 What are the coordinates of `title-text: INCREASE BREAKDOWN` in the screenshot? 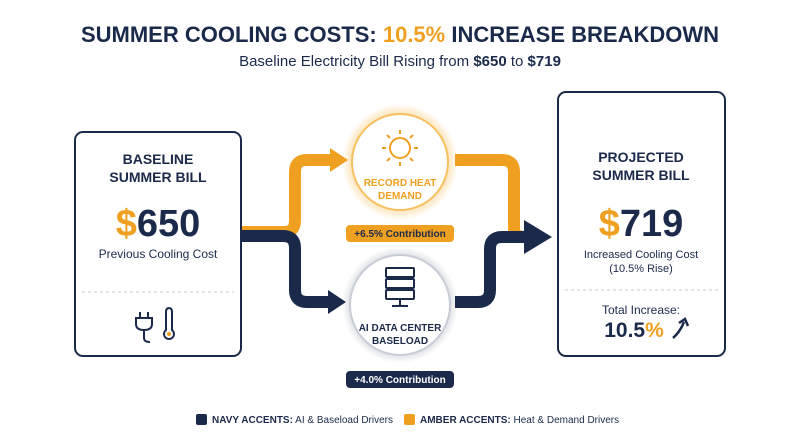 It's located at (582, 34).